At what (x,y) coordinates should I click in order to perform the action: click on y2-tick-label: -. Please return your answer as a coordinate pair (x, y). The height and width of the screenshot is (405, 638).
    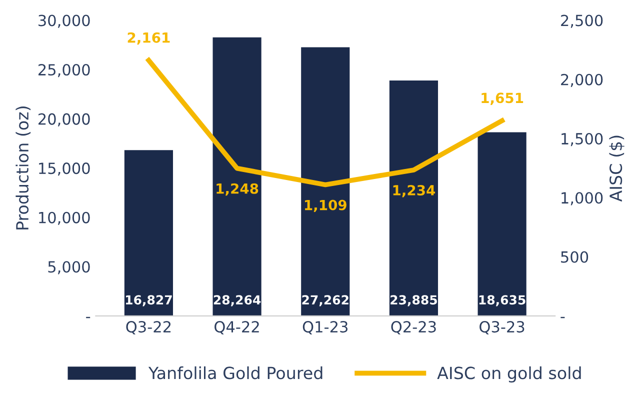
    Looking at the image, I should click on (562, 317).